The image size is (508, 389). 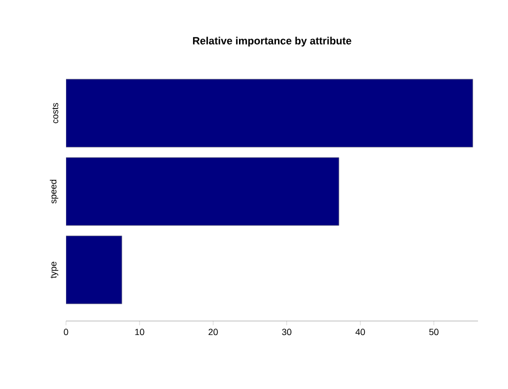 What do you see at coordinates (139, 332) in the screenshot?
I see `x-tick-label: 10` at bounding box center [139, 332].